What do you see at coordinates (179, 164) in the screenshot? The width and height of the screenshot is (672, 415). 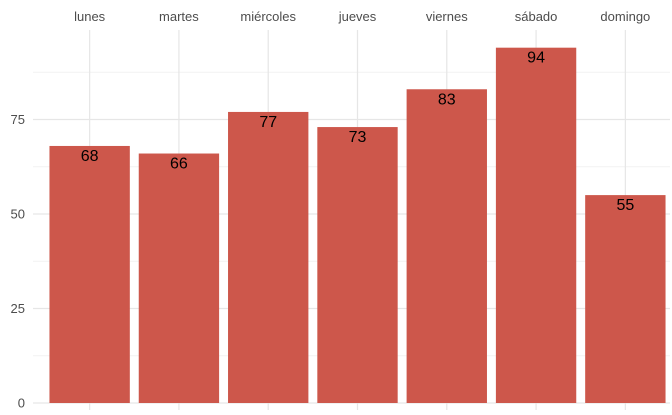 I see `data-label: 66` at bounding box center [179, 164].